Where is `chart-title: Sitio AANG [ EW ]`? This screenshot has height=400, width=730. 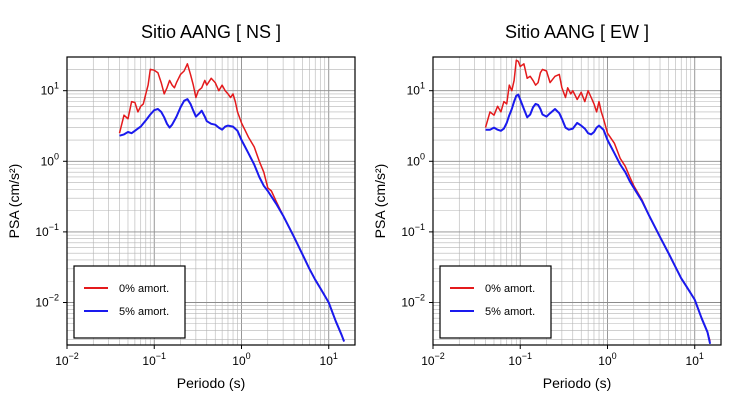 chart-title: Sitio AANG [ EW ] is located at coordinates (577, 32).